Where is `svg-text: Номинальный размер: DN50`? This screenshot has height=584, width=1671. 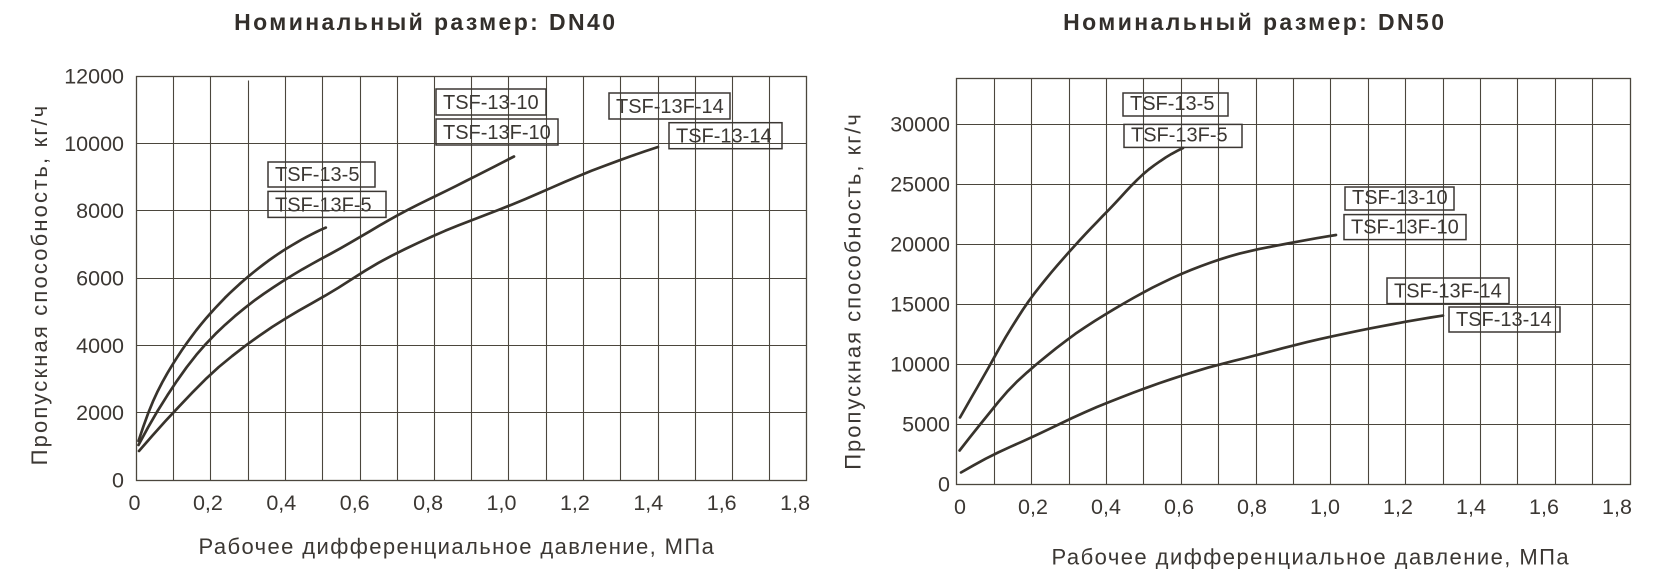
svg-text: Номинальный размер: DN50 is located at coordinates (1254, 22).